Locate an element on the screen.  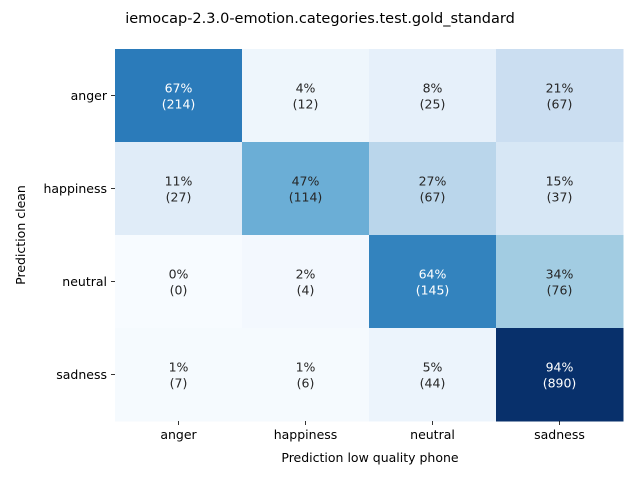
x-axis-ticks: anger happiness neutral sadness is located at coordinates (372, 431).